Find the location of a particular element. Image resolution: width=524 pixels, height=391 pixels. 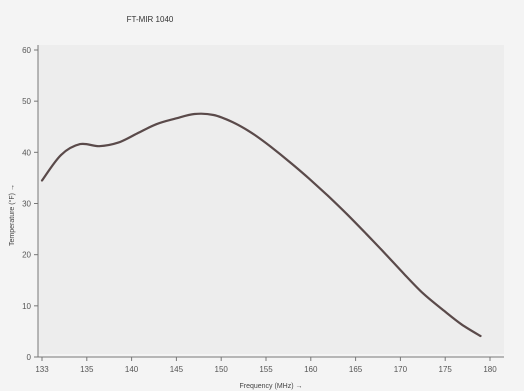

x-tick-label: 180 is located at coordinates (490, 369).